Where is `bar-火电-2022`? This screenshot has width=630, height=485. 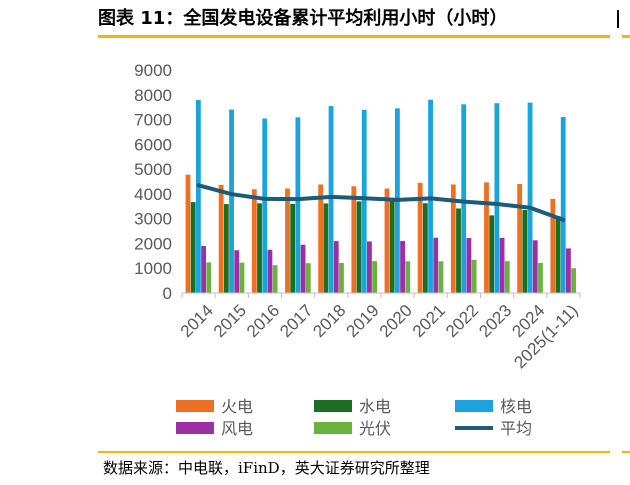
bar-火电-2022 is located at coordinates (453, 238).